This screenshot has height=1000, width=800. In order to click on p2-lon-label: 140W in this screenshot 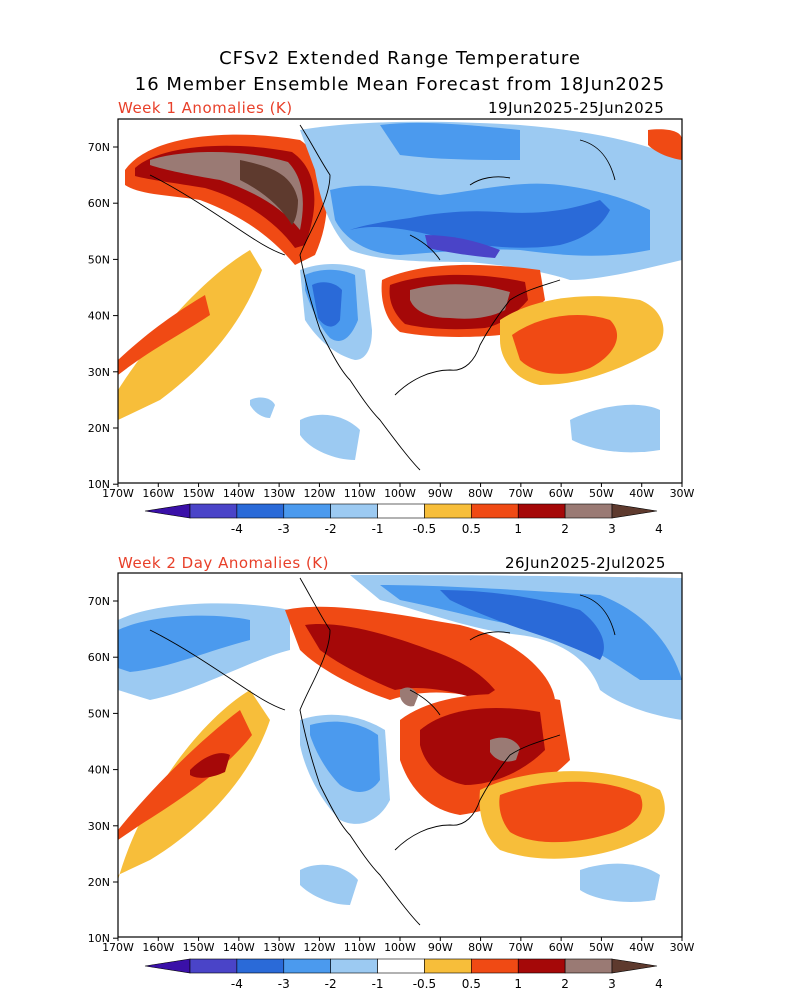, I will do `click(239, 947)`.